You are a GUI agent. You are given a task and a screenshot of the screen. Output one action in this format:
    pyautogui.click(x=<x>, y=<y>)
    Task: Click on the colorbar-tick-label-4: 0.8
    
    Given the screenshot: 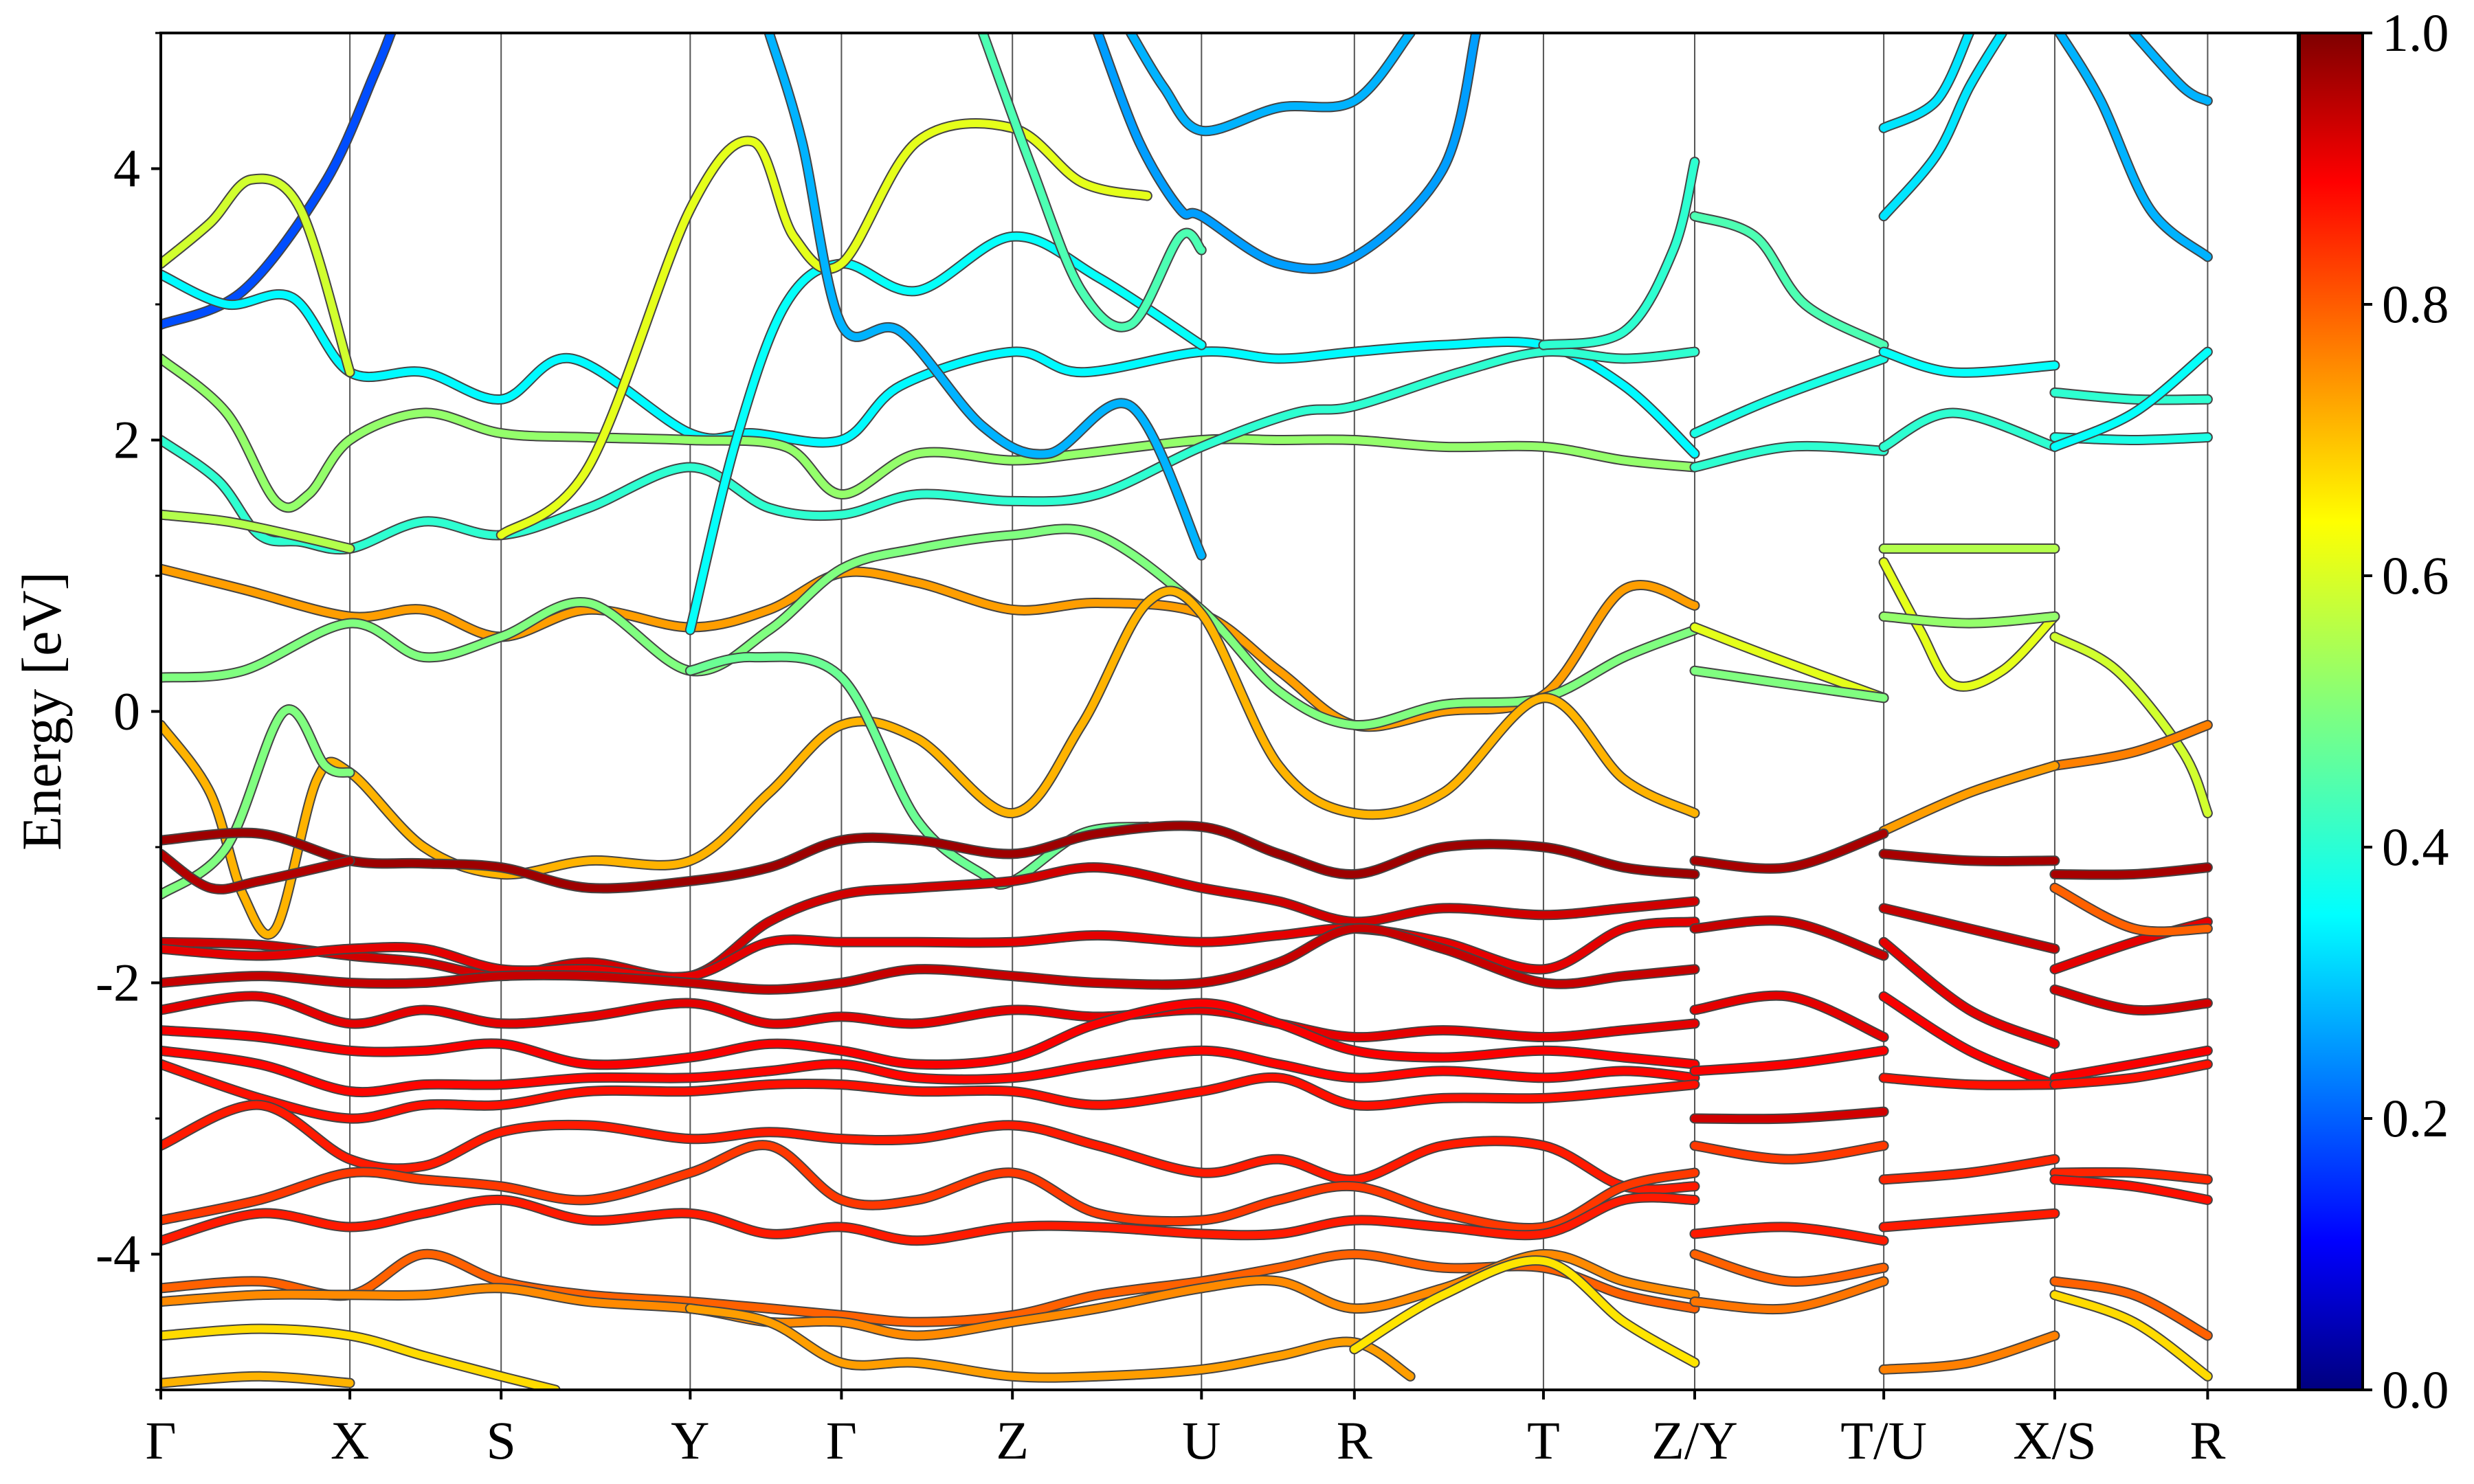 What is the action you would take?
    pyautogui.click(x=2415, y=304)
    